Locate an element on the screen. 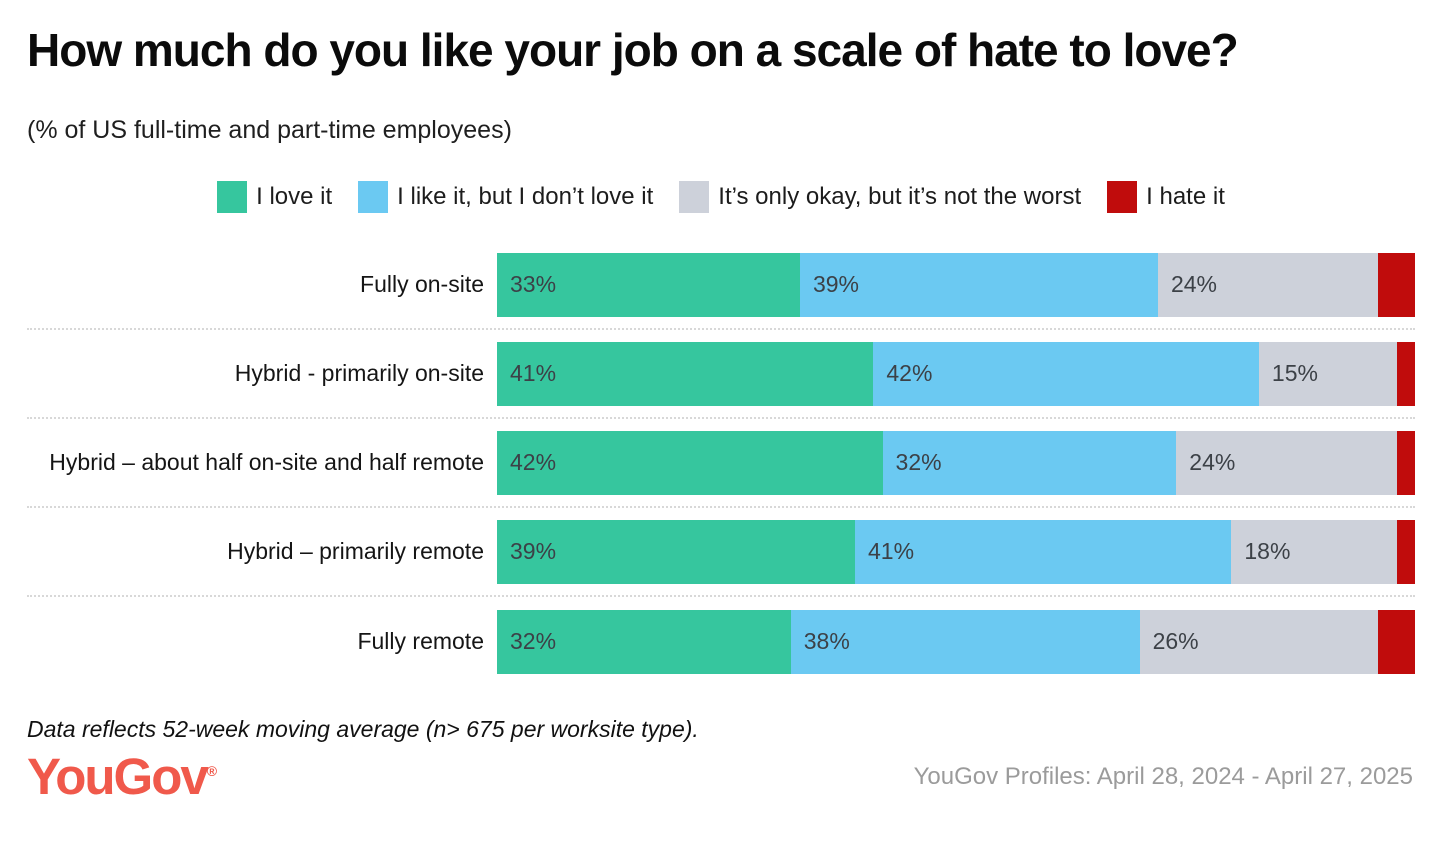 This screenshot has width=1440, height=862. segment-value: 33% is located at coordinates (533, 284).